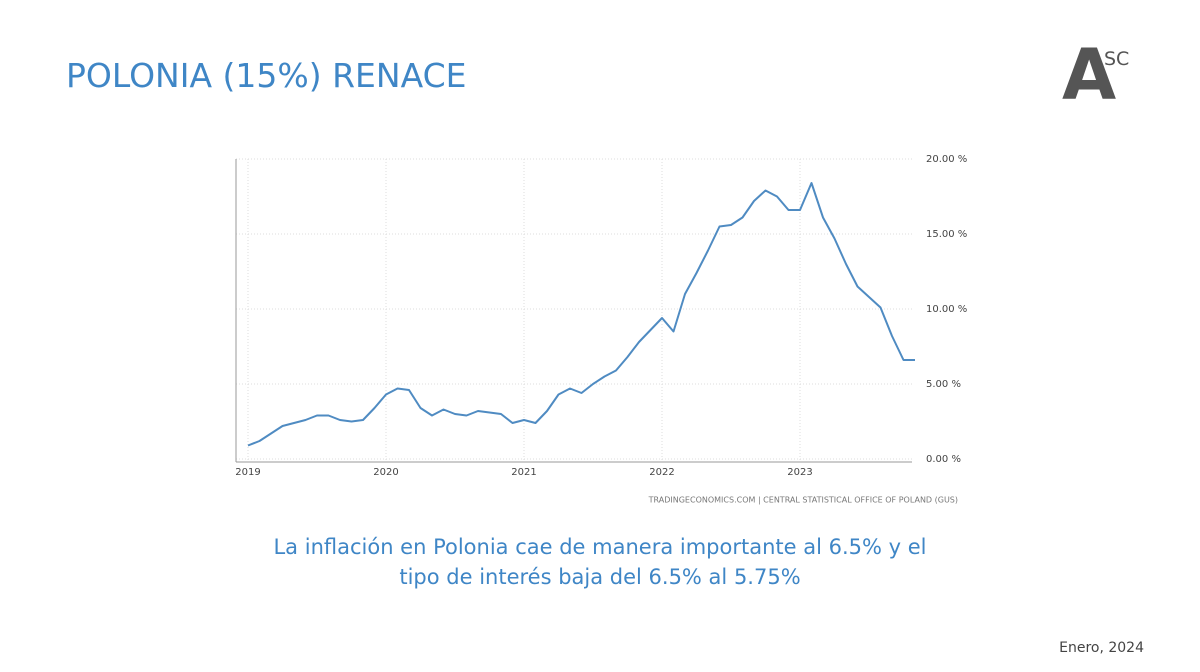  What do you see at coordinates (1089, 75) in the screenshot?
I see `logo-letter: A` at bounding box center [1089, 75].